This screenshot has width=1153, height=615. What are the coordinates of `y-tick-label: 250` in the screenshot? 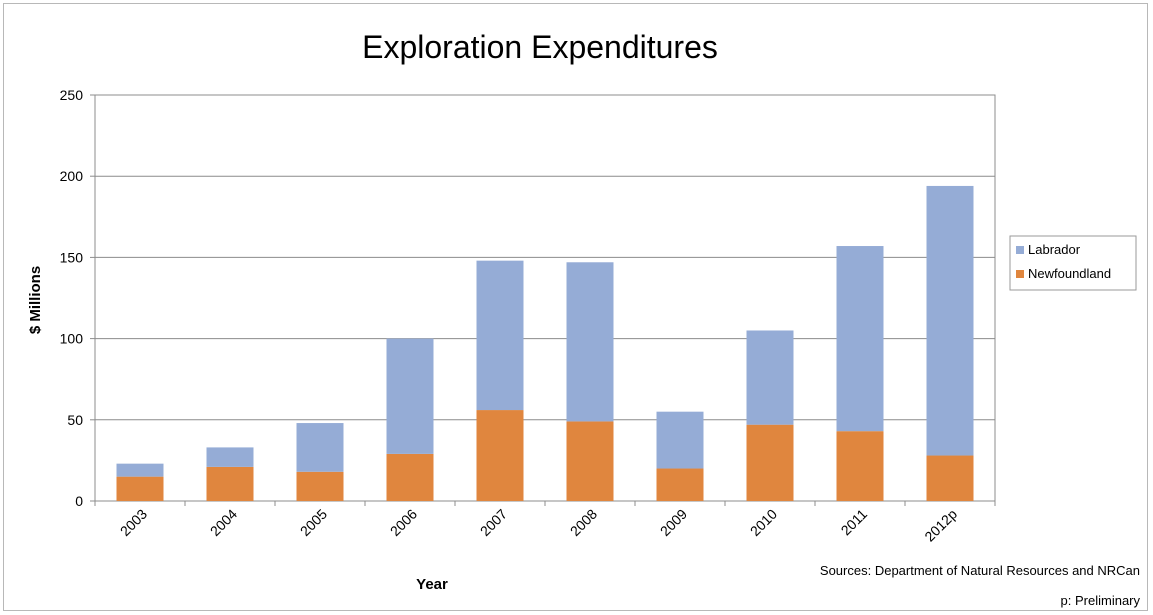 It's located at (72, 95).